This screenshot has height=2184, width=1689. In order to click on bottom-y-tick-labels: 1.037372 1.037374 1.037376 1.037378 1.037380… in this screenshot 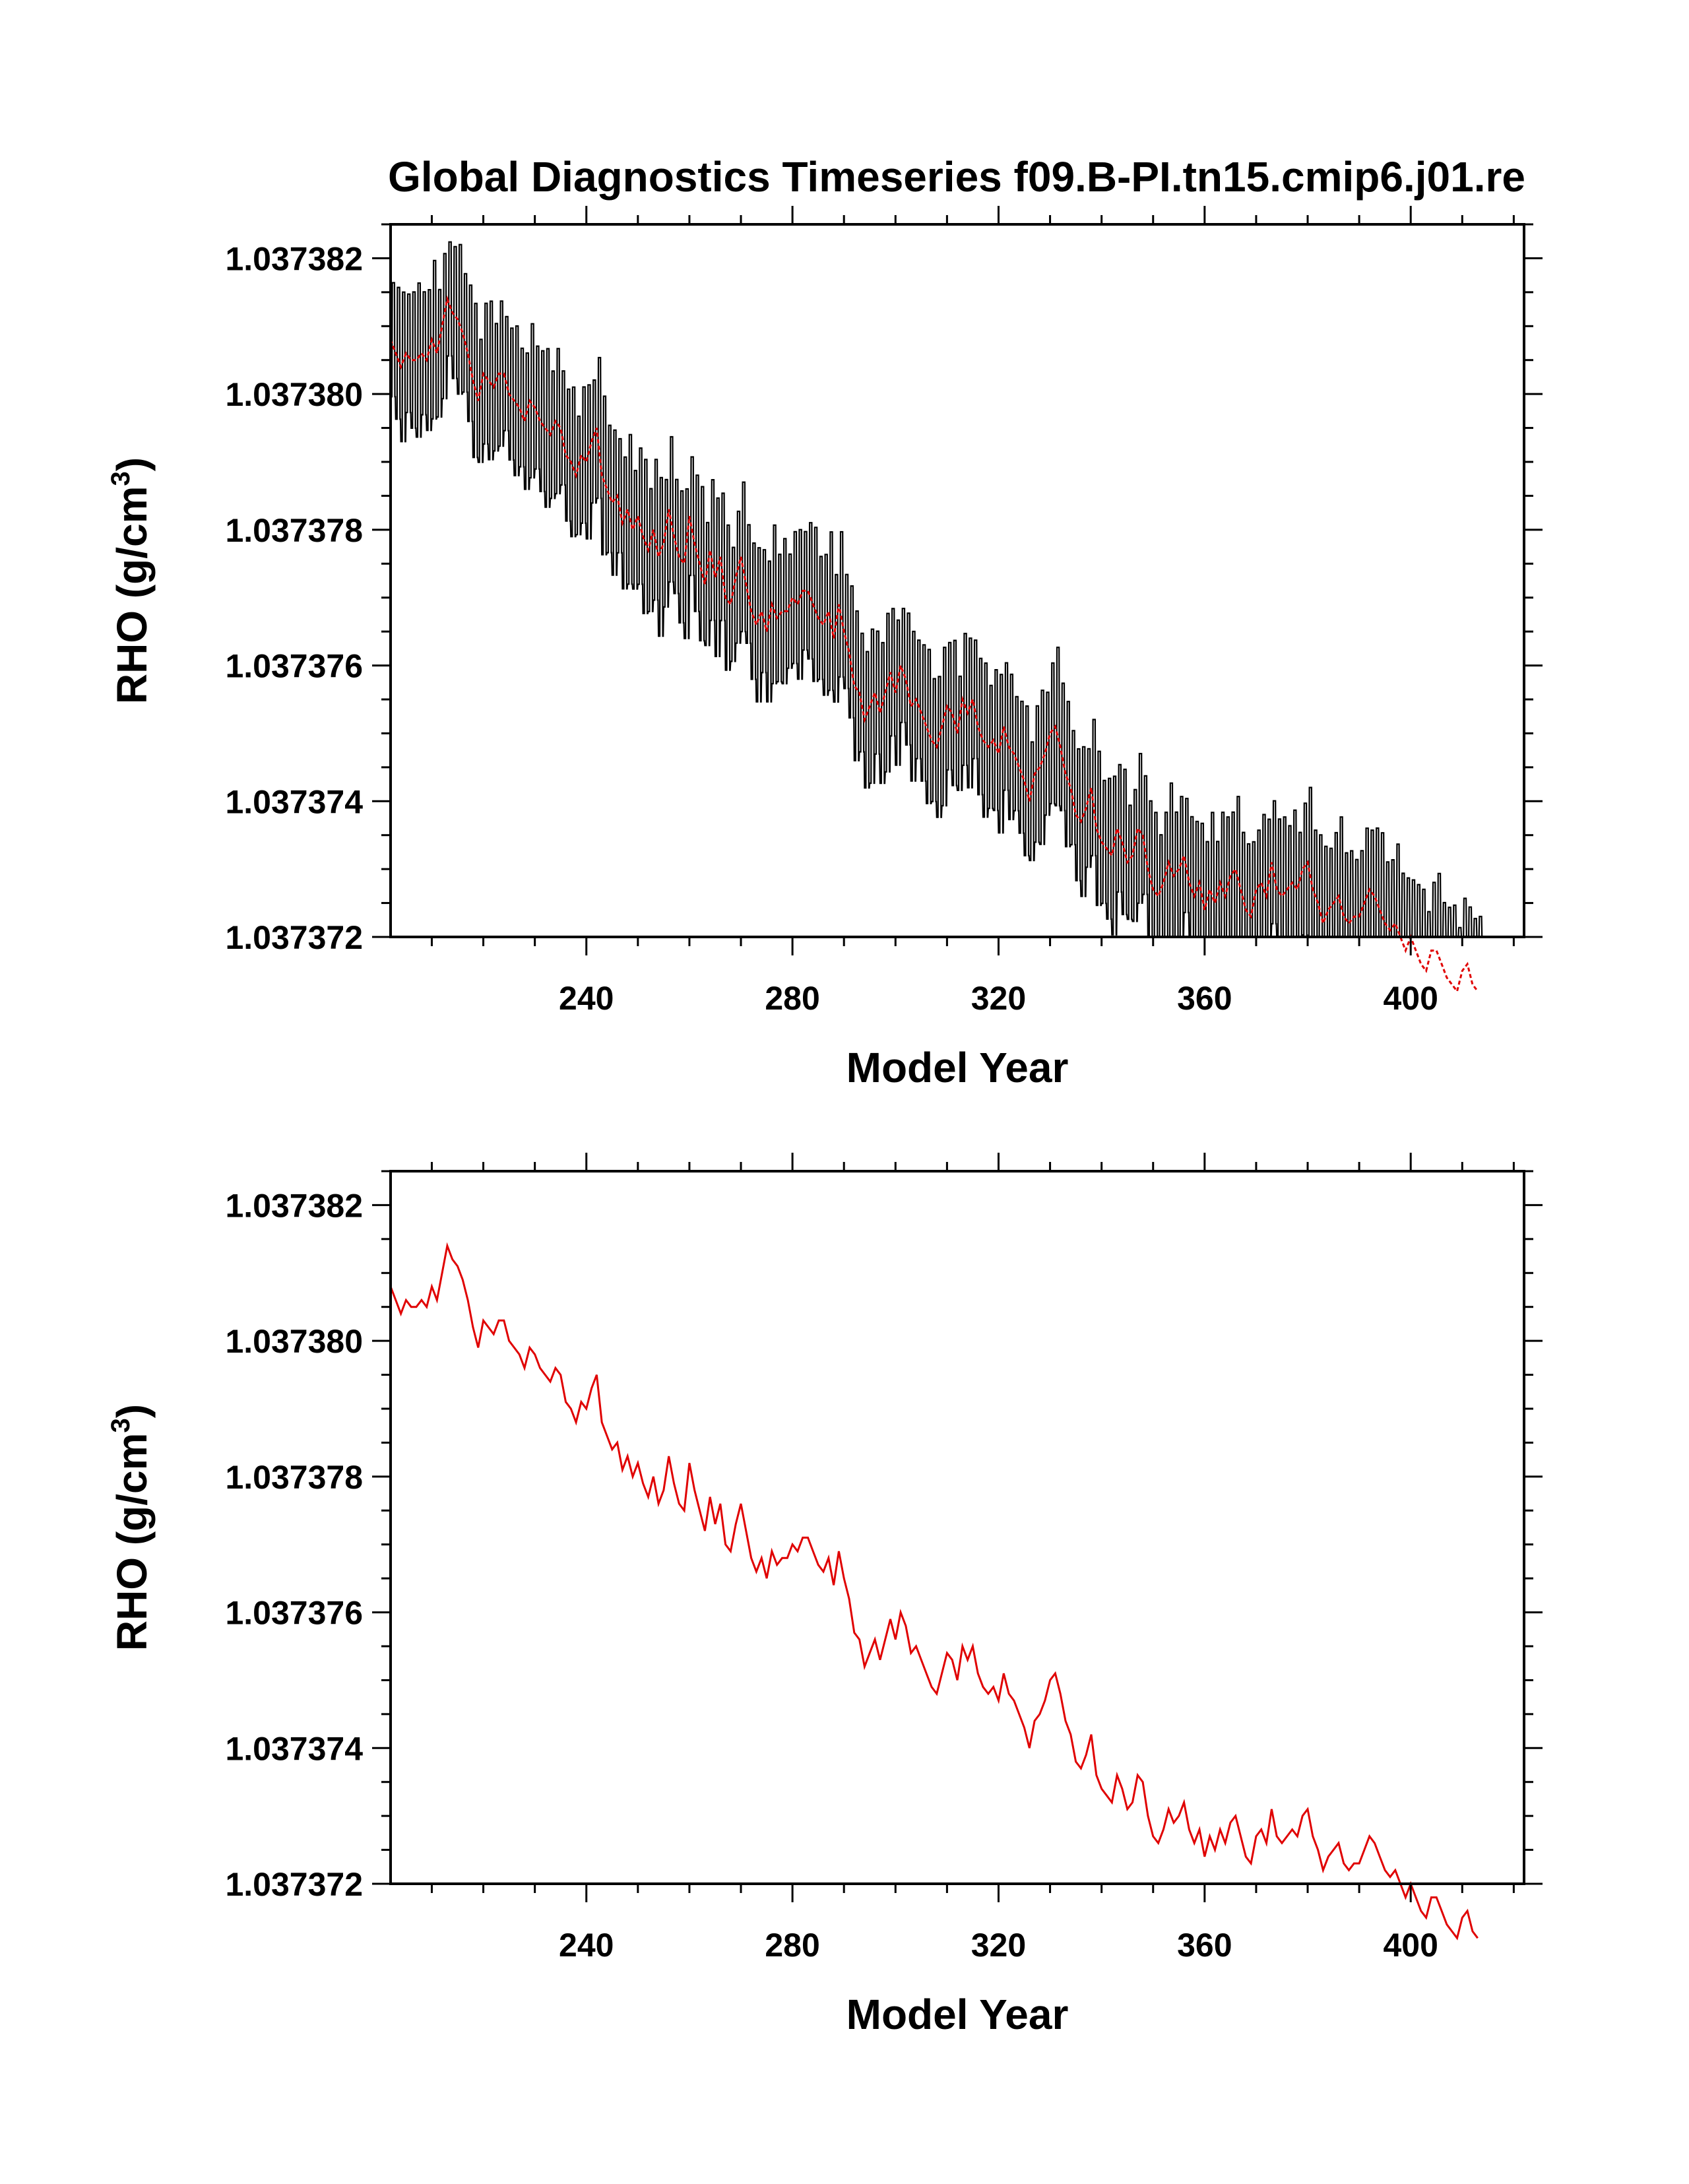, I will do `click(294, 1545)`.